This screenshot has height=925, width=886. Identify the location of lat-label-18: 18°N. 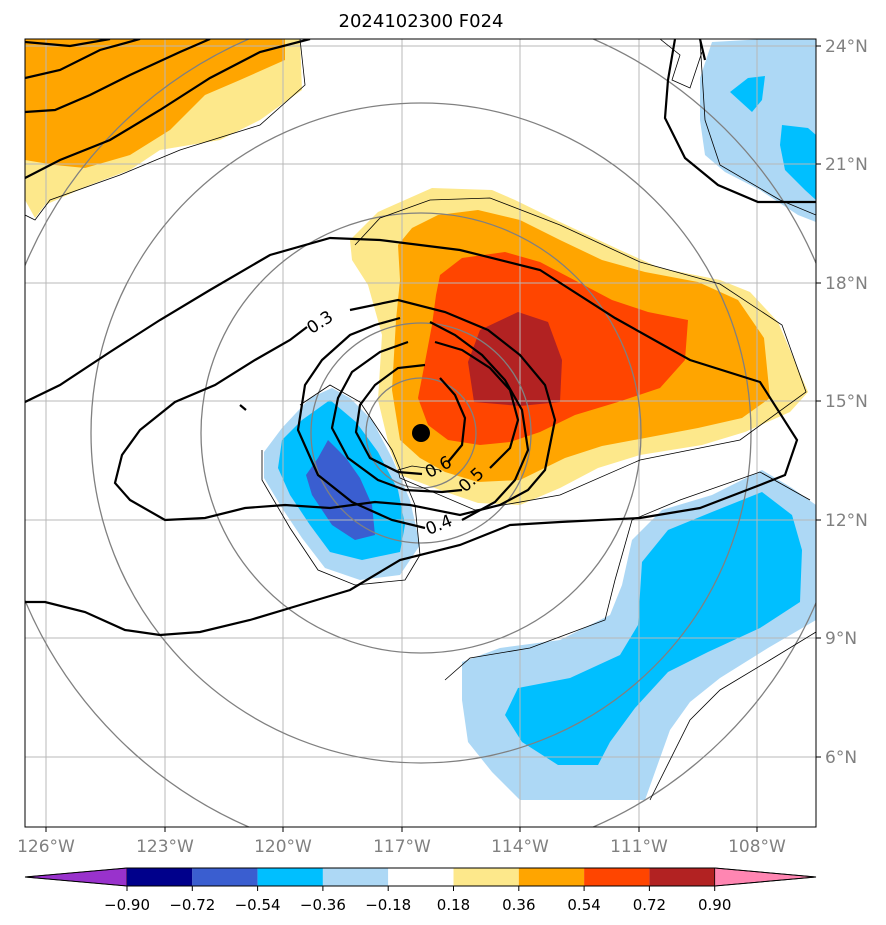
(846, 284).